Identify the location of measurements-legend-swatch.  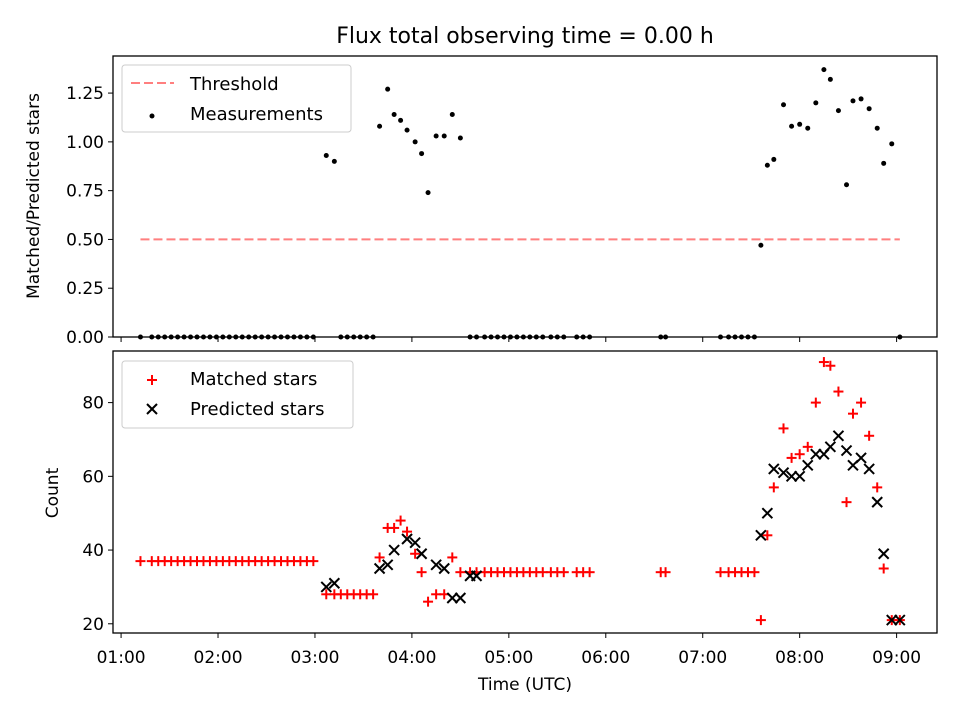
(152, 116).